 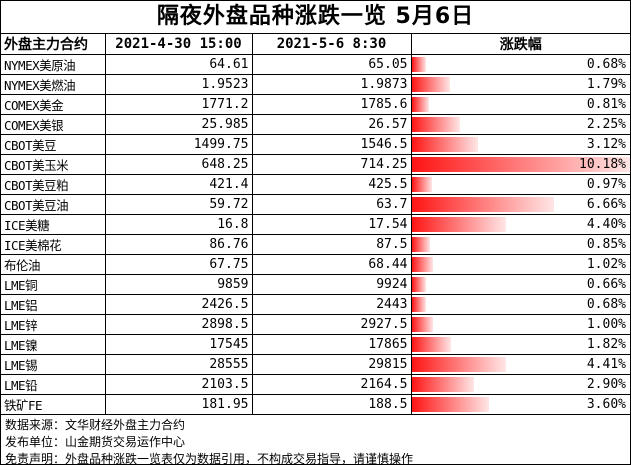 What do you see at coordinates (53, 44) in the screenshot?
I see `header-contract: 外盘主力合约` at bounding box center [53, 44].